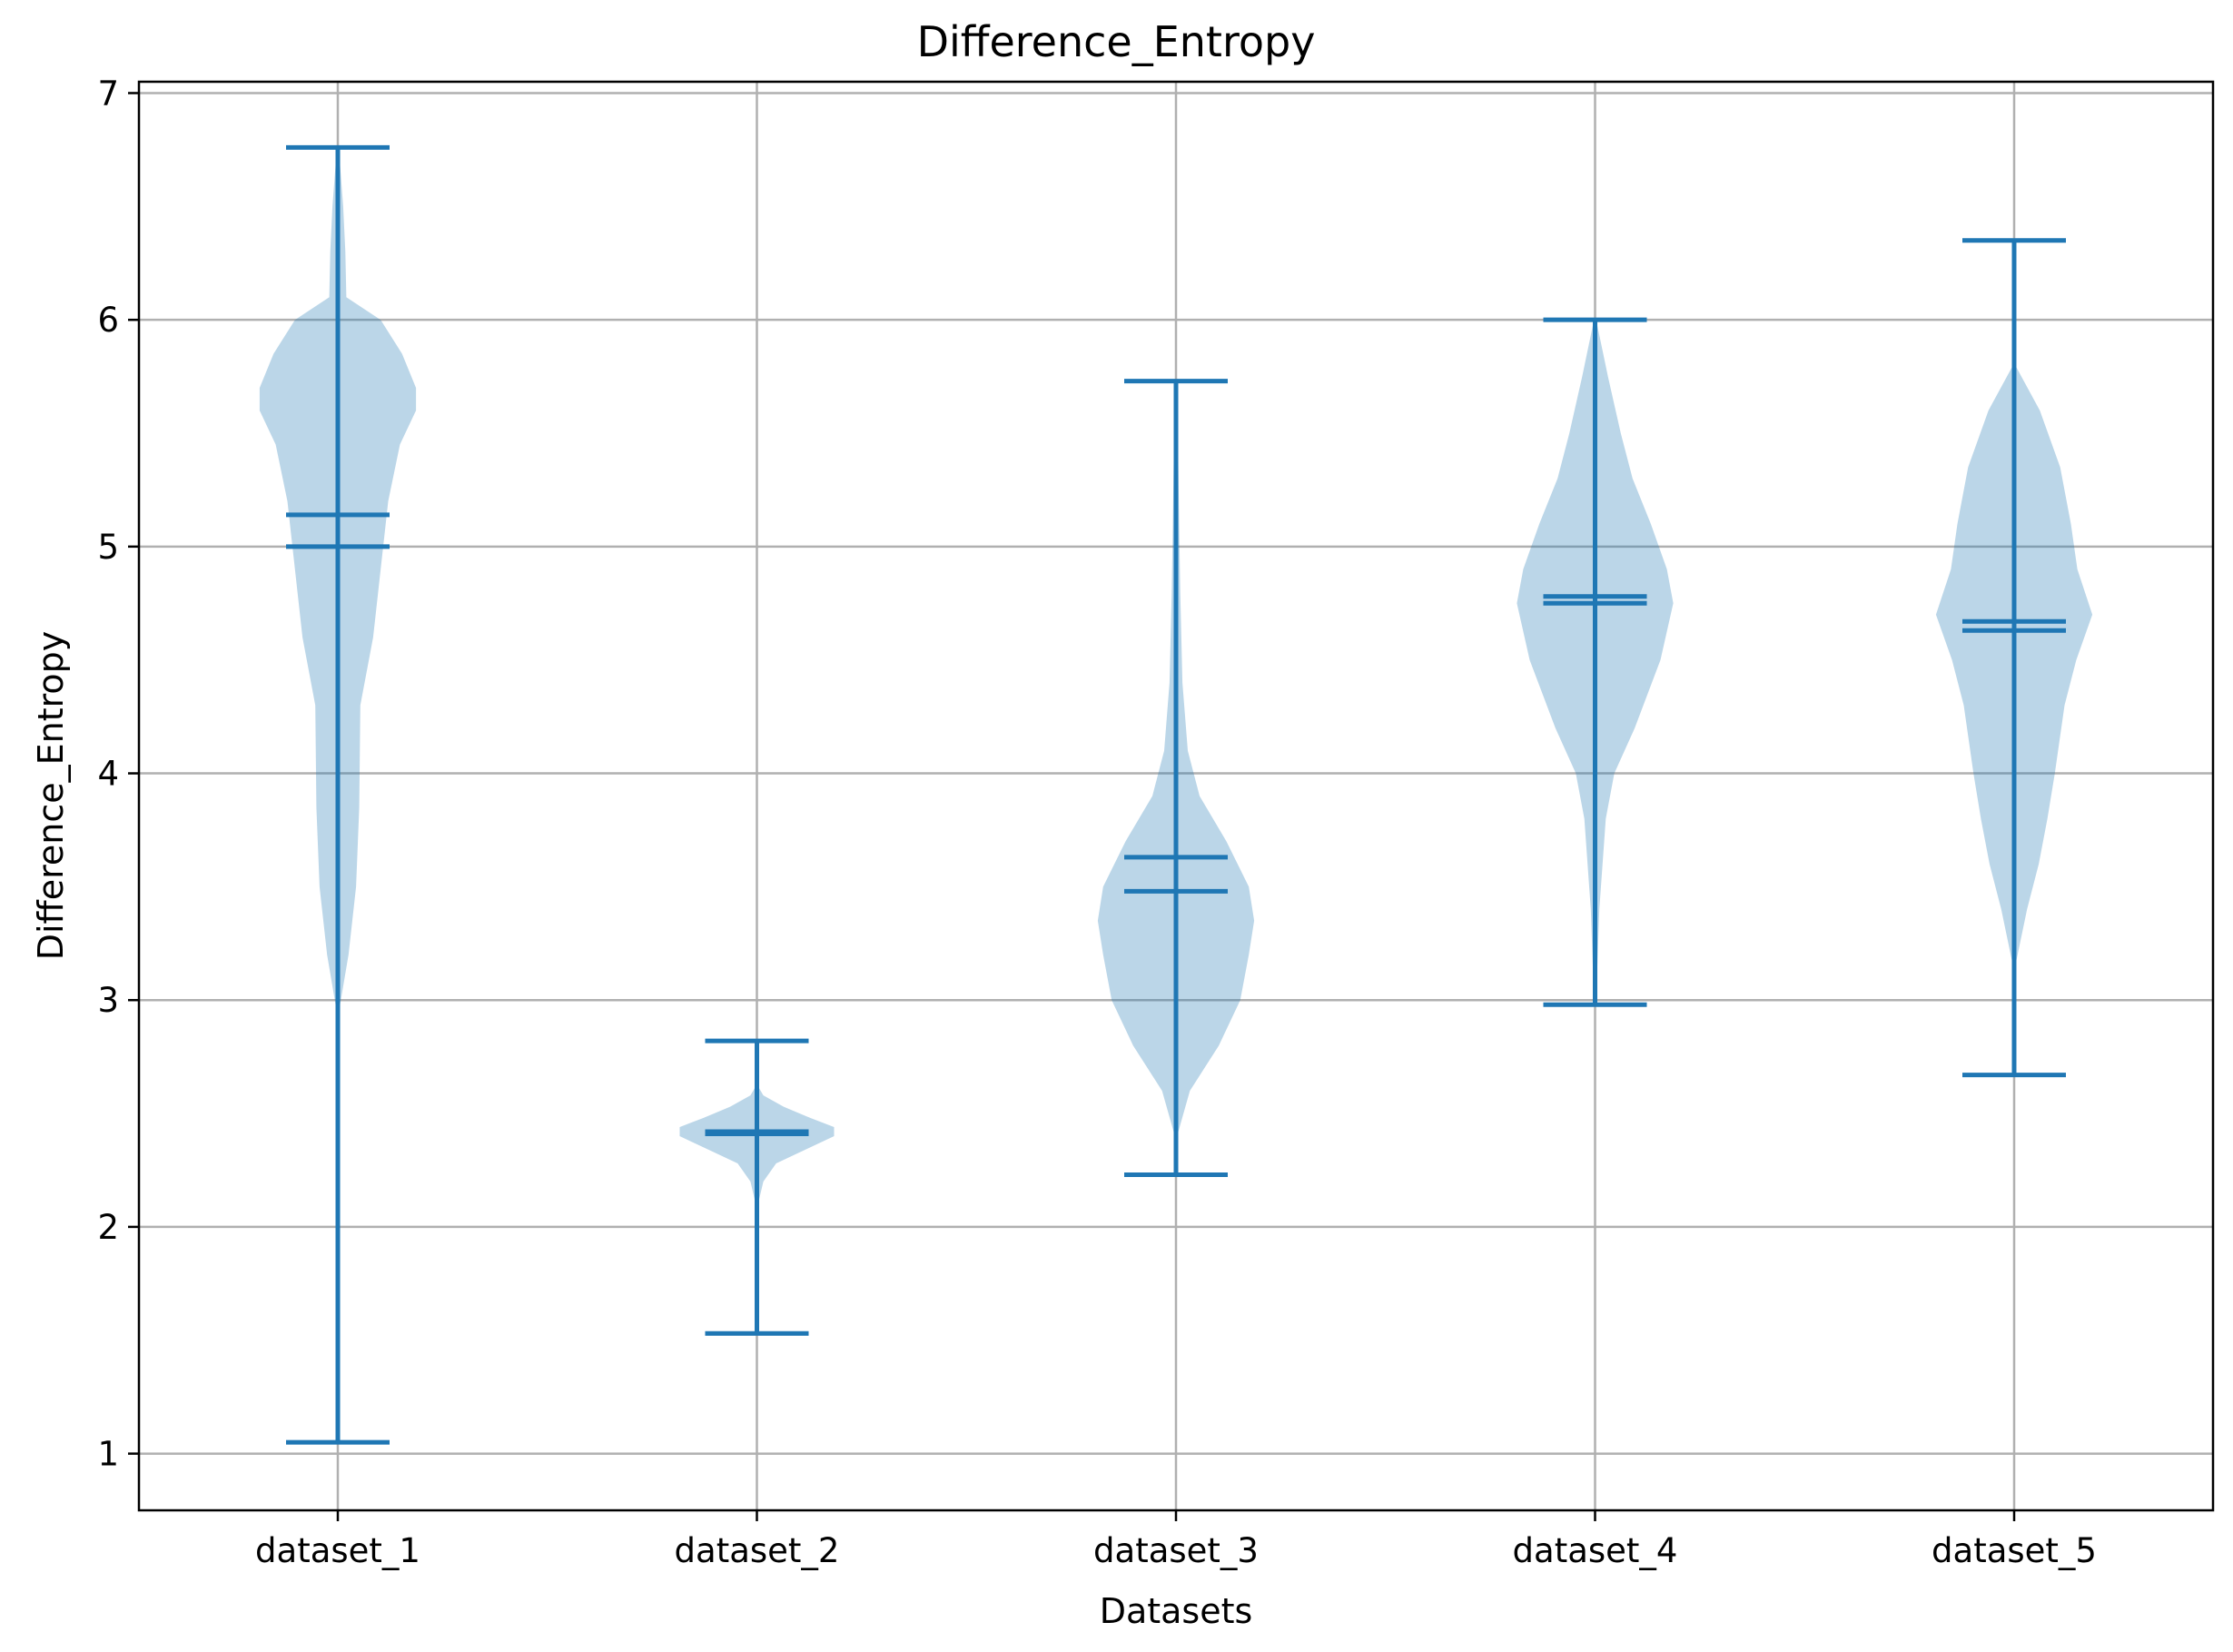  Describe the element at coordinates (108, 1454) in the screenshot. I see `y-tick-label: 1` at that location.